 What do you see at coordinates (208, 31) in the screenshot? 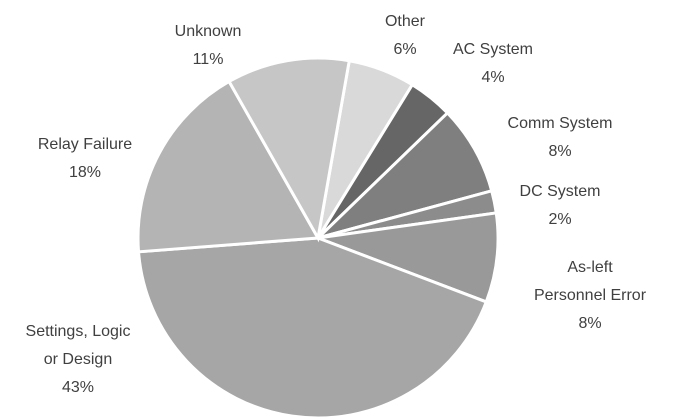
I see `category-name: Unknown` at bounding box center [208, 31].